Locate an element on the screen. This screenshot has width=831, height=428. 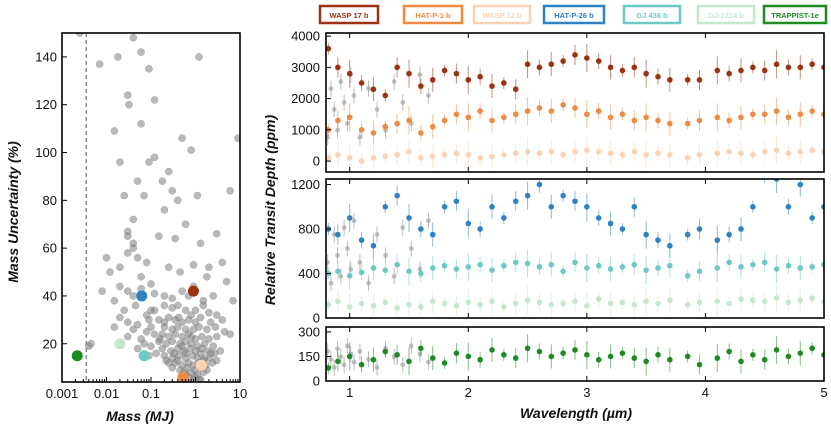
right-x-axis-label: Wavelength (µm) is located at coordinates (576, 413).